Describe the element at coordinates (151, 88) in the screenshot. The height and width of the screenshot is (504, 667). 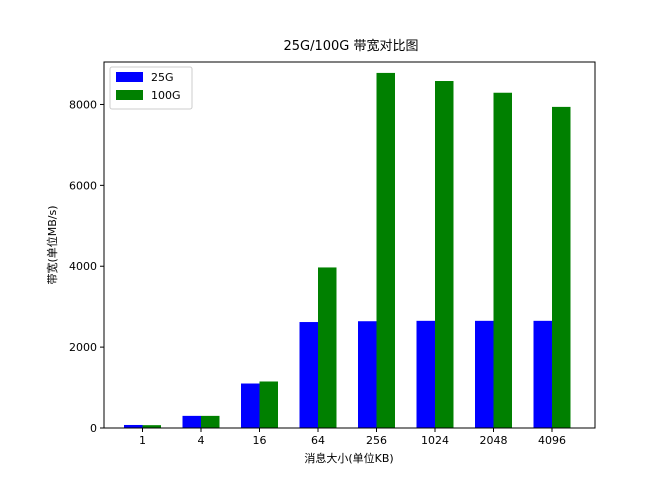
I see `legend: 25G 100G` at that location.